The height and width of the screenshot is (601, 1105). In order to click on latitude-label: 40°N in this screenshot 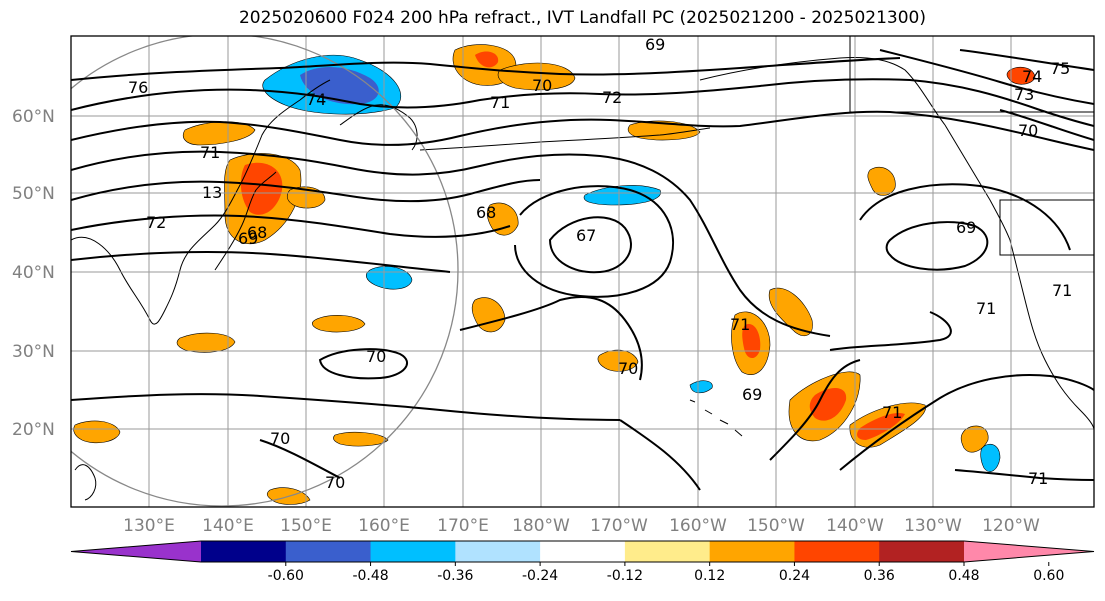, I will do `click(33, 273)`.